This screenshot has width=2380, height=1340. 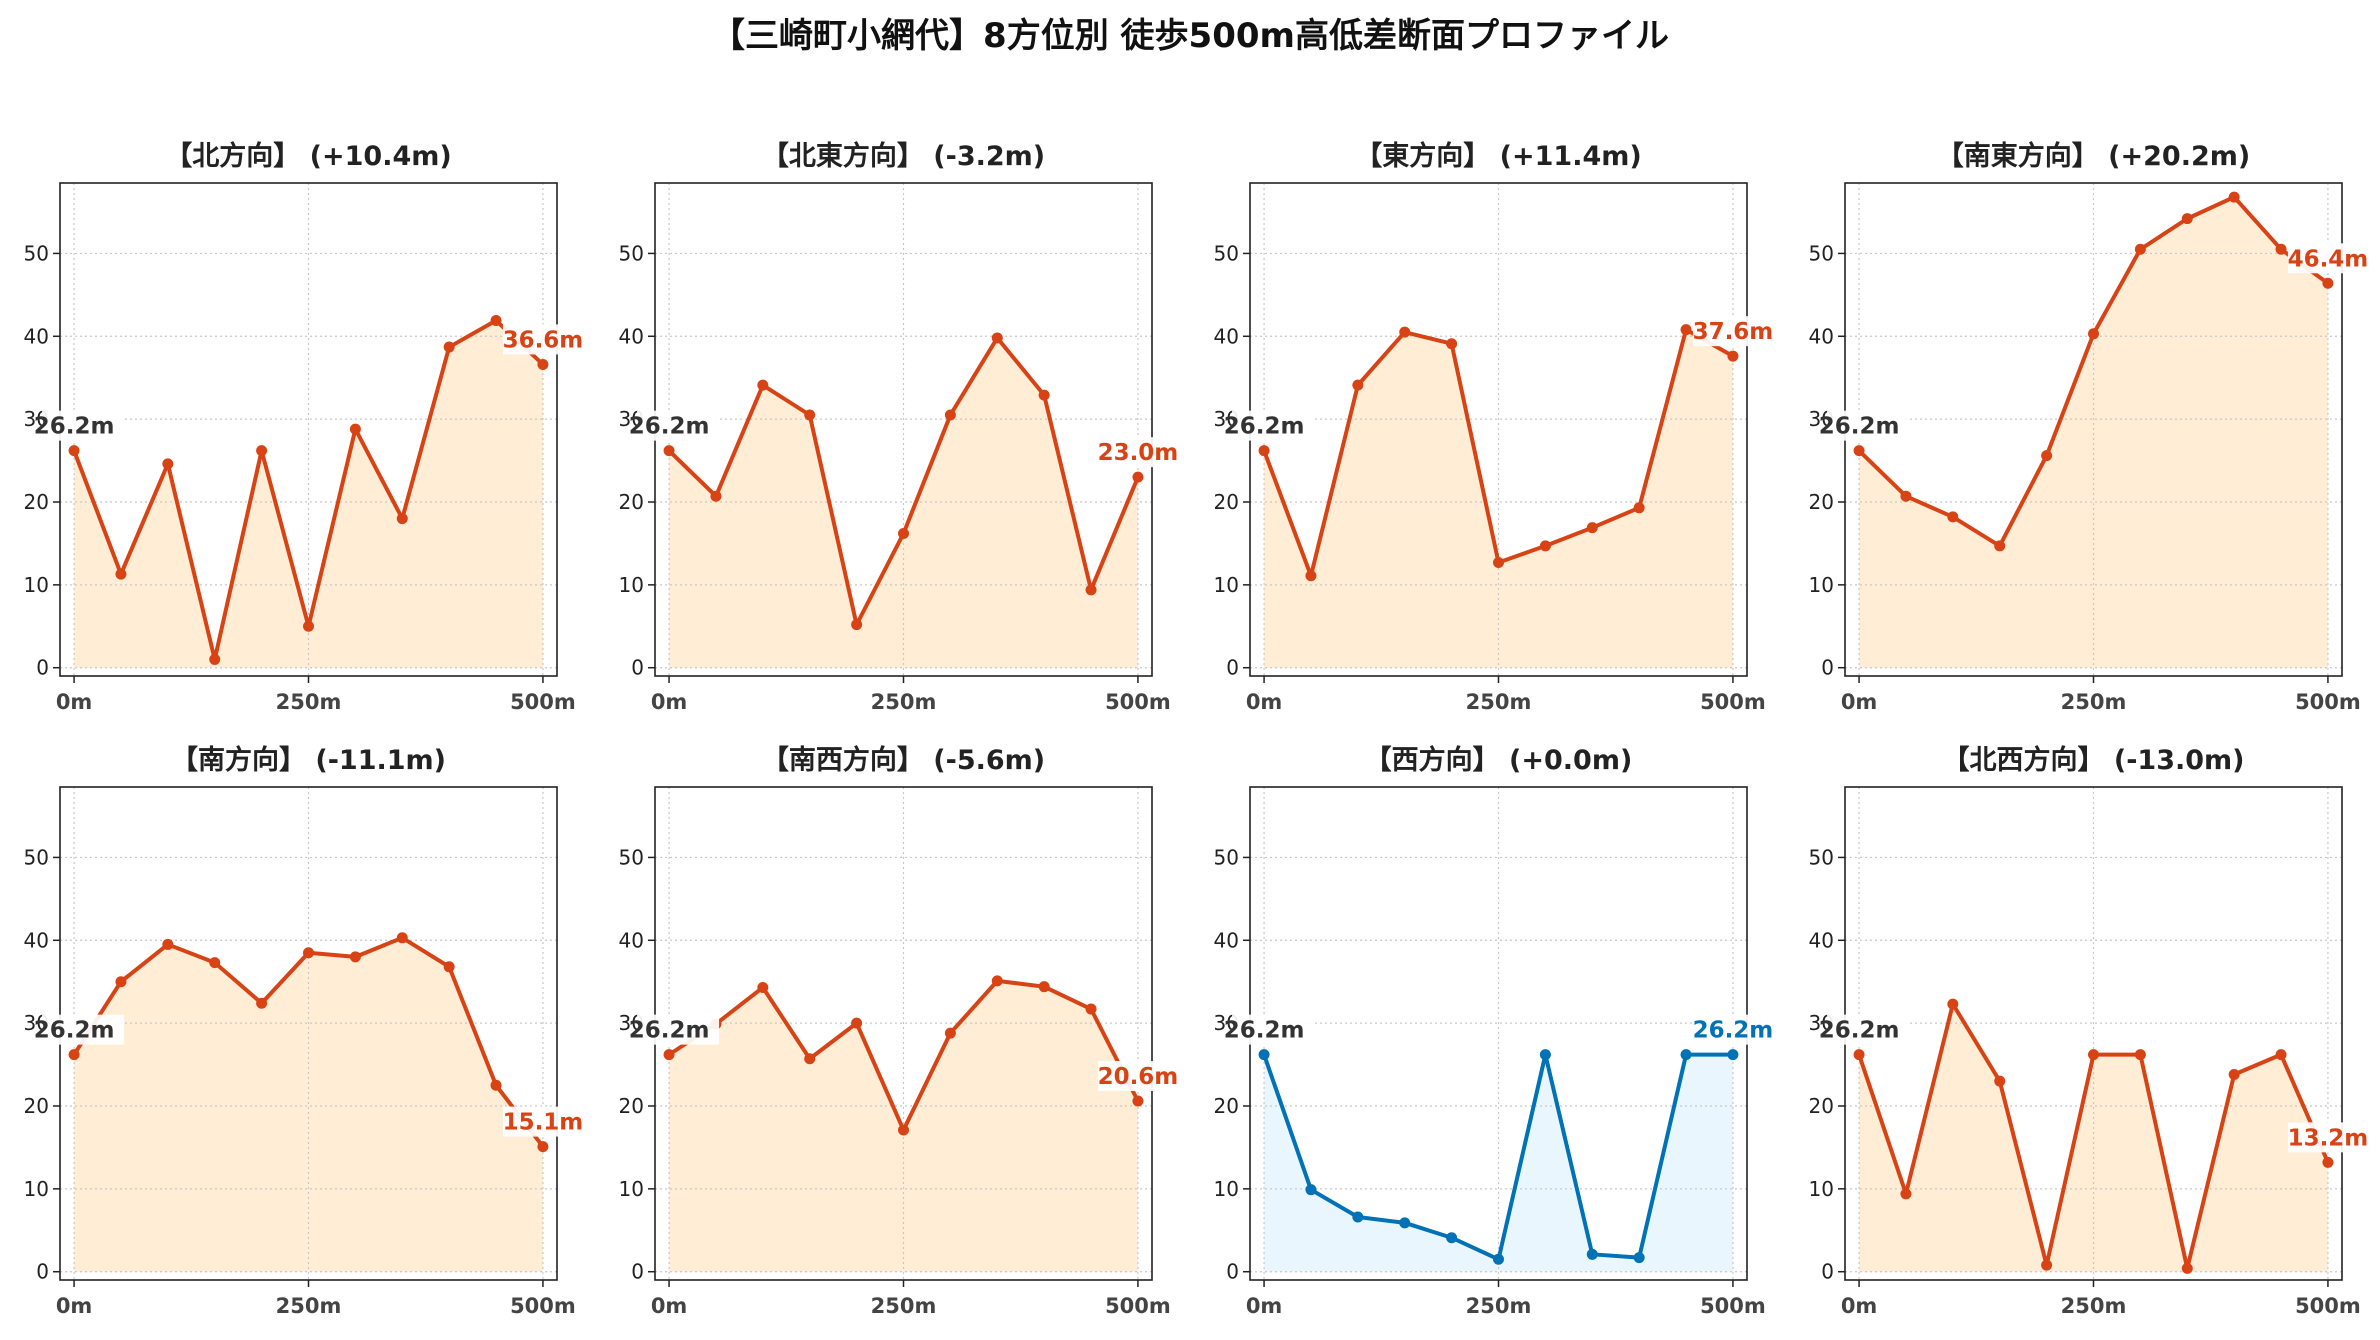 I want to click on panel-title: 【西方向】 (+0.0m), so click(x=1499, y=760).